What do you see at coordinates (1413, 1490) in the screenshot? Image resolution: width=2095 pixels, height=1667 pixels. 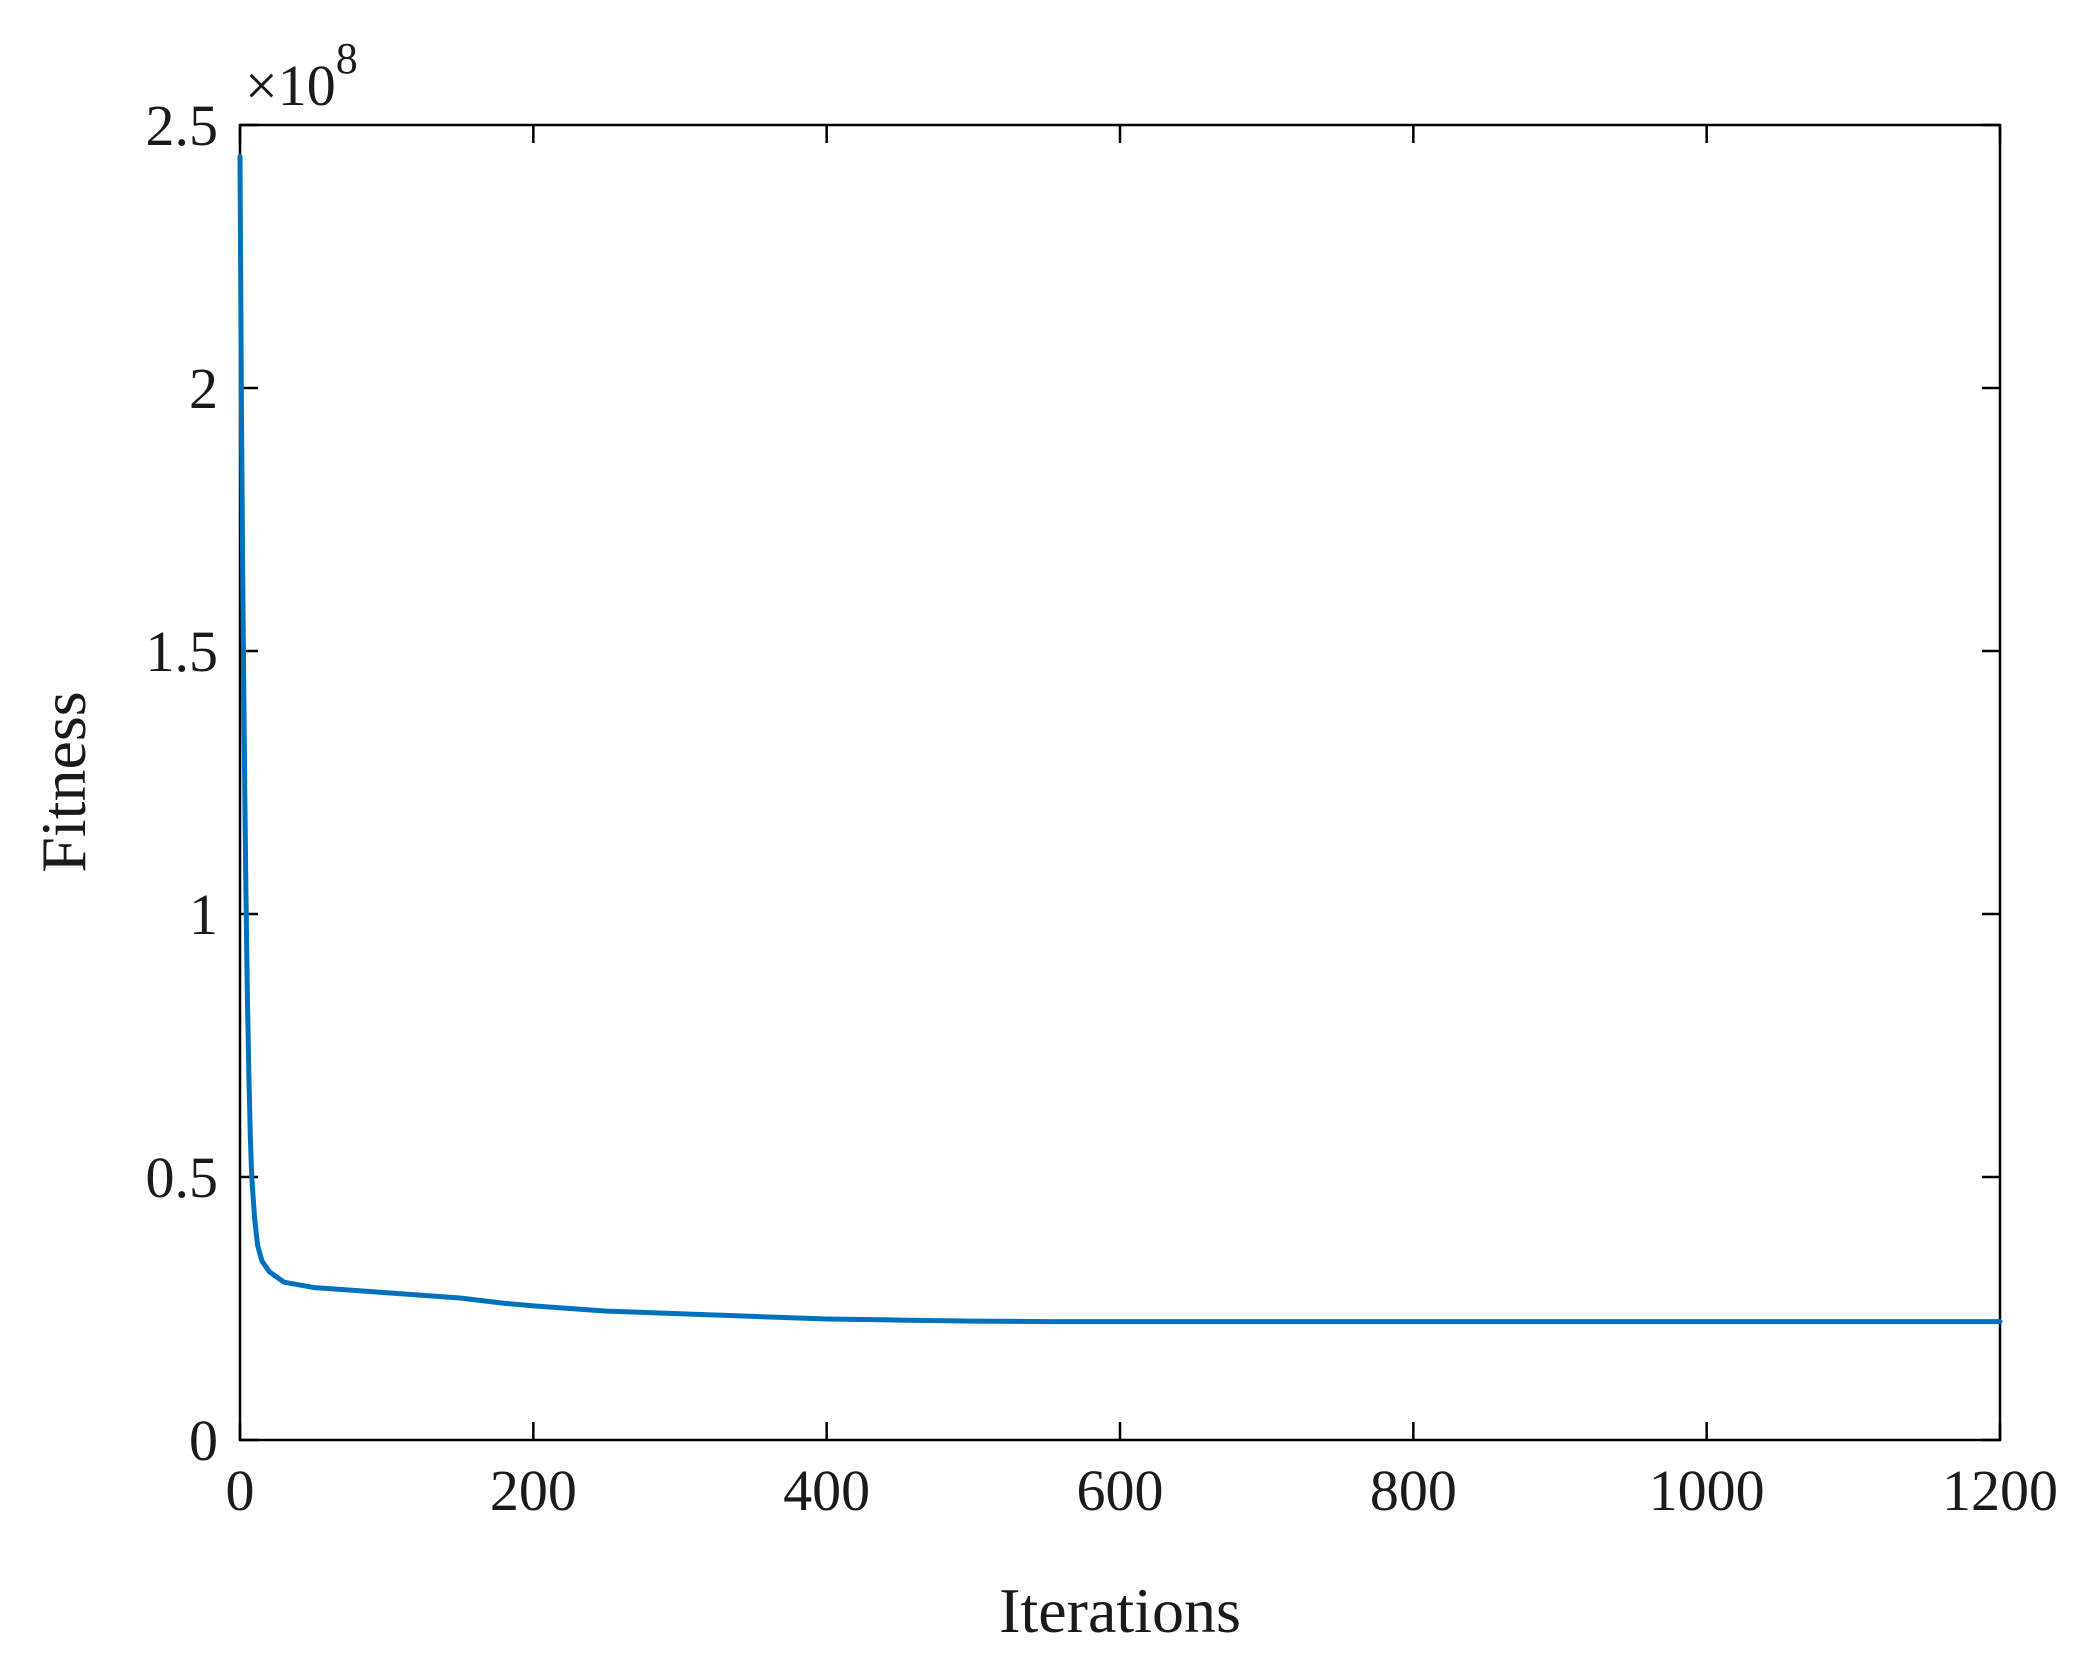 I see `x-tick-label-800: 800` at bounding box center [1413, 1490].